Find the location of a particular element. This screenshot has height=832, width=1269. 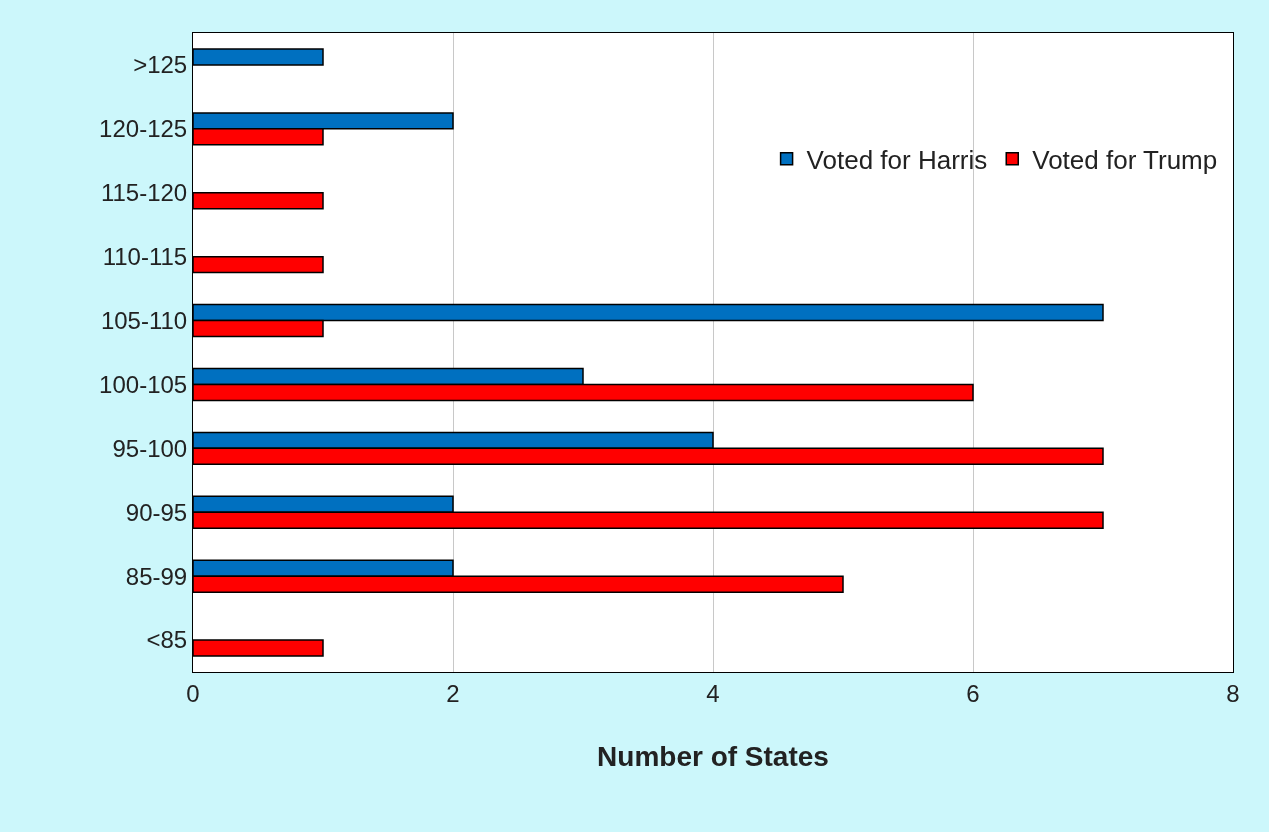

y-tick-label: 105-110 is located at coordinates (144, 320).